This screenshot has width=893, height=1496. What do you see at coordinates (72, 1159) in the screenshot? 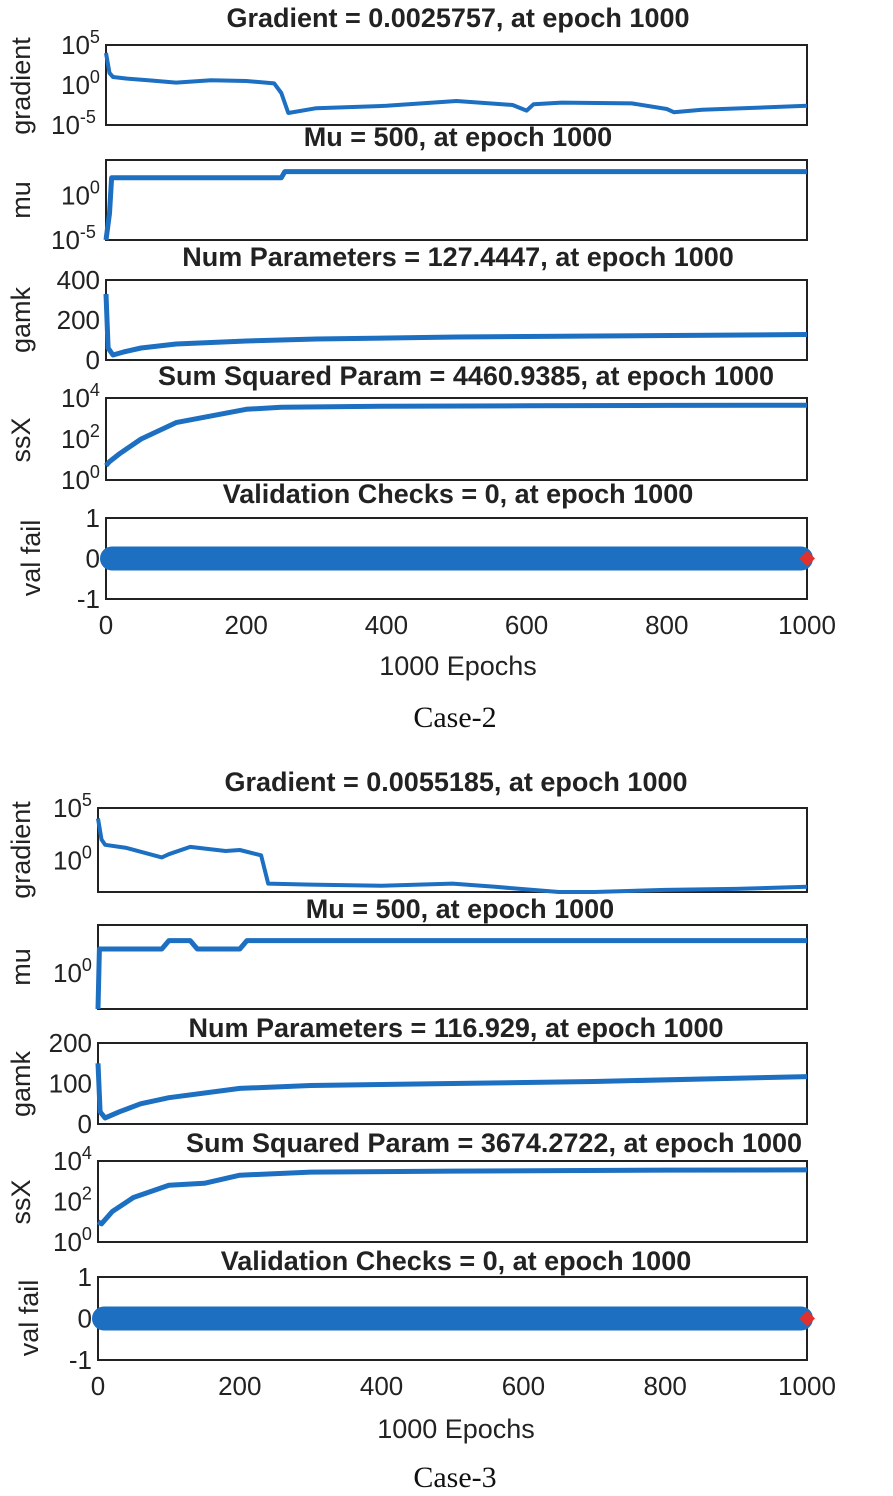
I see `y-tick-label: 10⁴` at bounding box center [72, 1159].